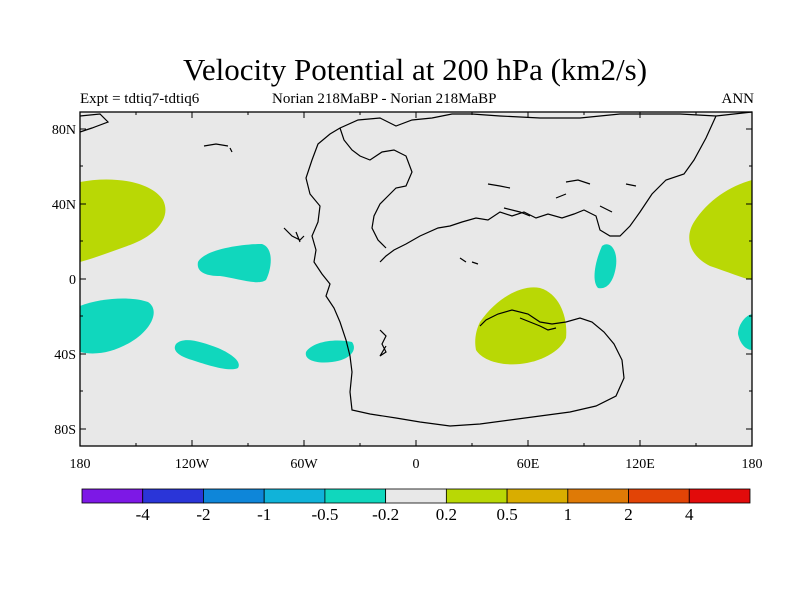  I want to click on colorbar-label: 1, so click(568, 514).